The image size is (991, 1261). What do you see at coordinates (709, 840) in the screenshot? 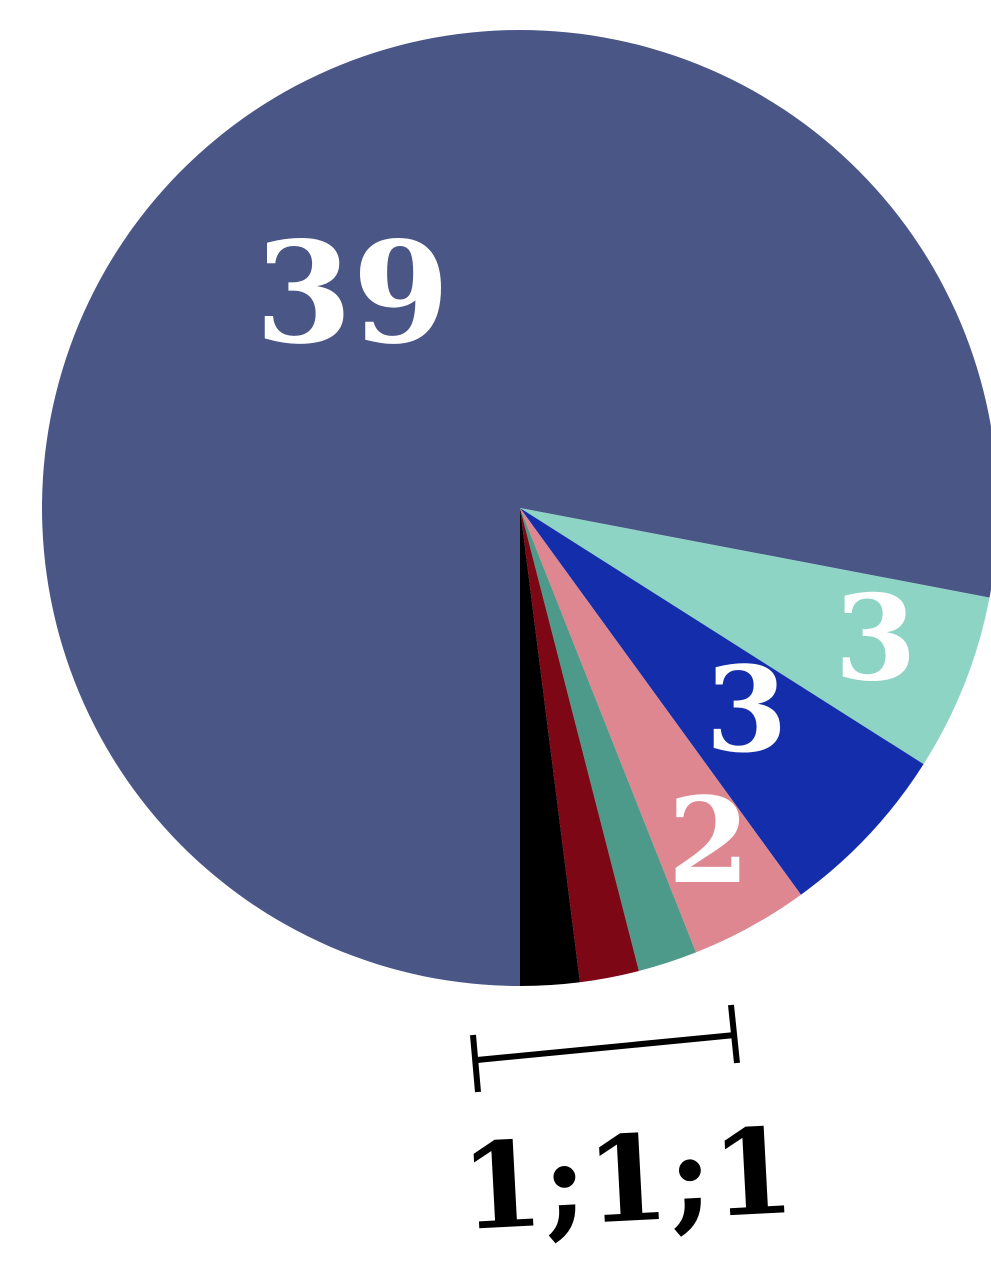
I see `slice-label: 2` at bounding box center [709, 840].